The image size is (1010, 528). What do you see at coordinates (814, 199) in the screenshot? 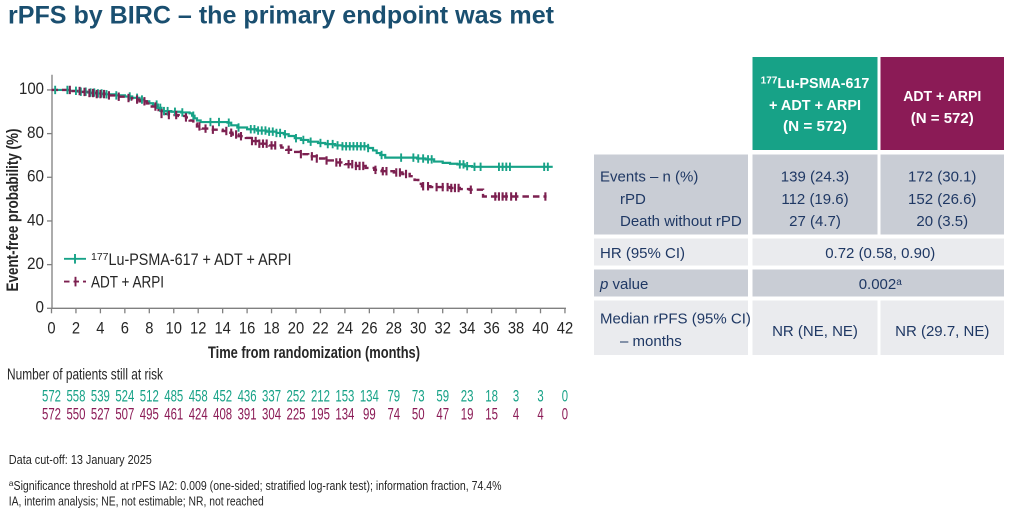
I see `svg-text: 112 (19.6)` at bounding box center [814, 199].